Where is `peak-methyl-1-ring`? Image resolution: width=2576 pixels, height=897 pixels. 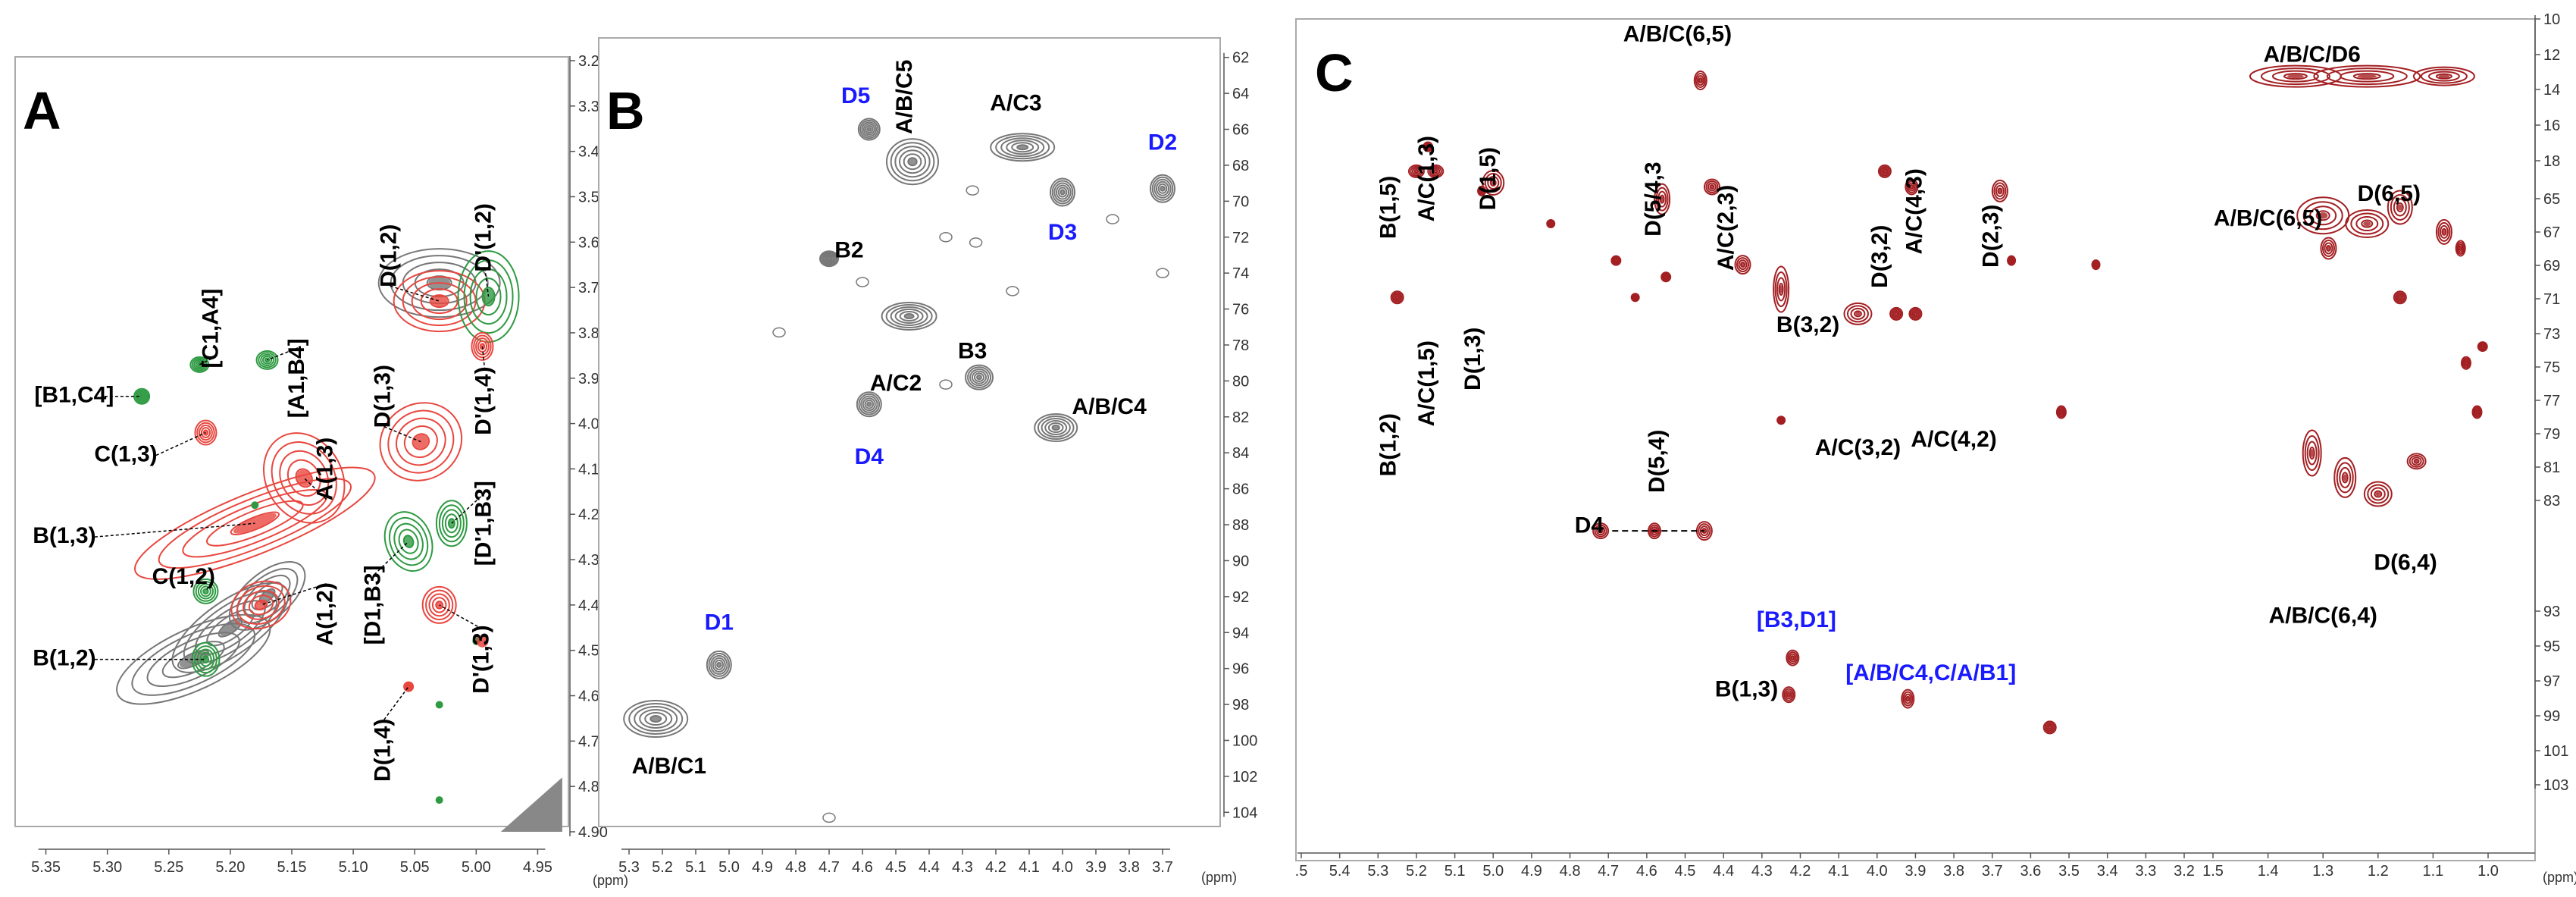 peak-methyl-1-ring is located at coordinates (2368, 76).